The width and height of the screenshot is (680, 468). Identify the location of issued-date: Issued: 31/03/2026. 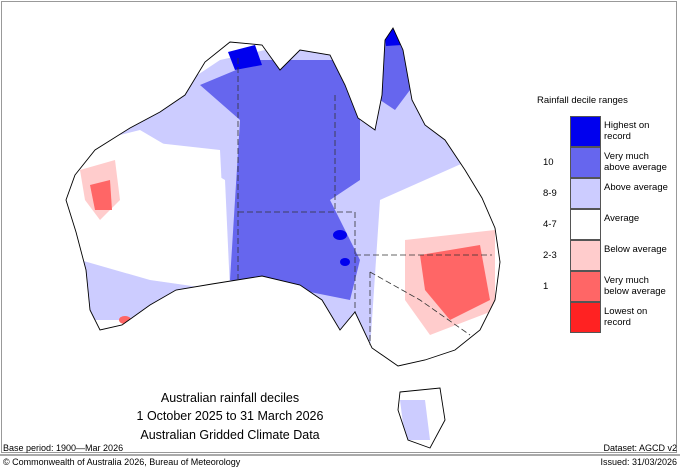
(638, 462).